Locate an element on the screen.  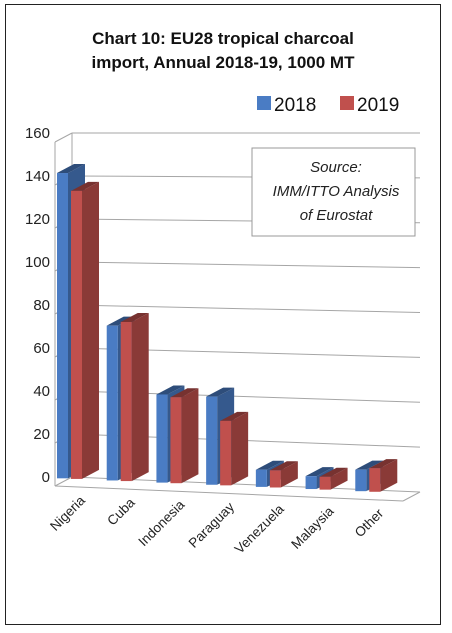
bar-2019-indonesia is located at coordinates (184, 436).